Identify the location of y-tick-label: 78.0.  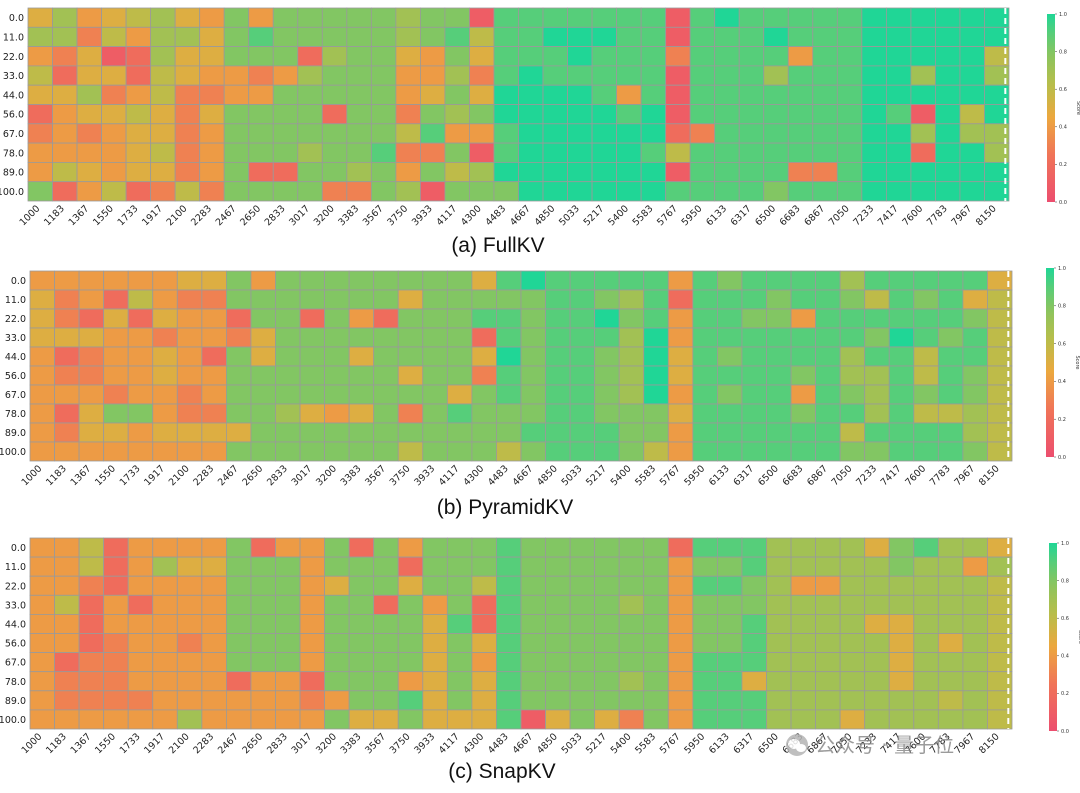
(15, 414).